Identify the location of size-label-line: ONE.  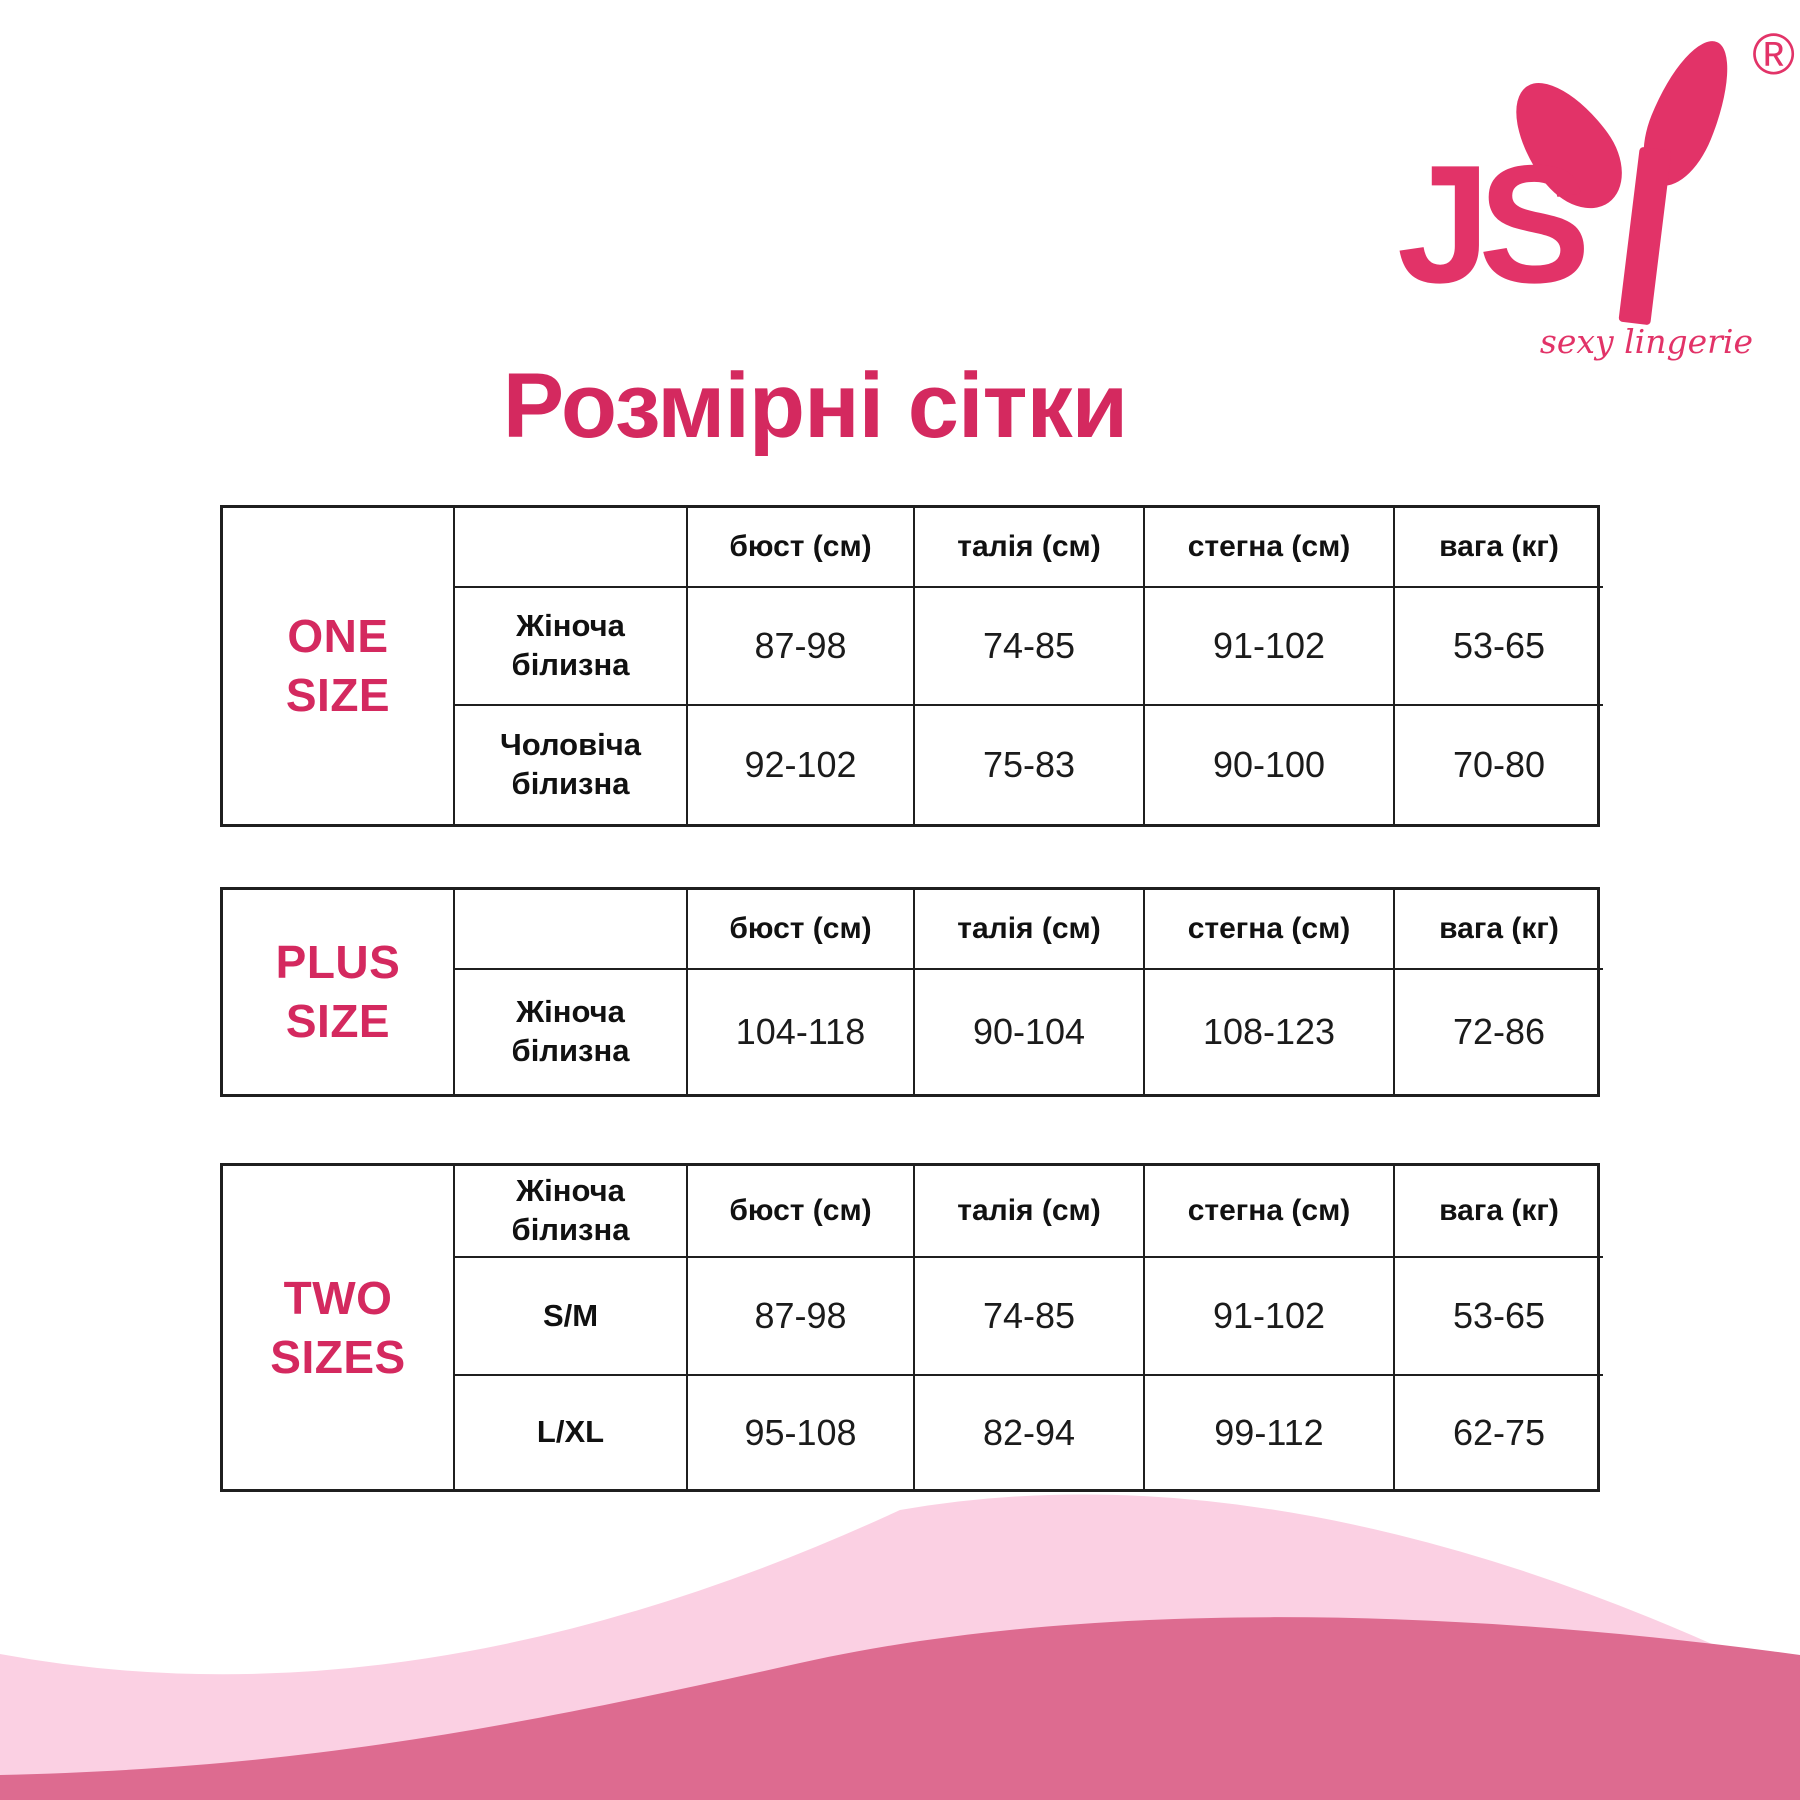
(338, 636).